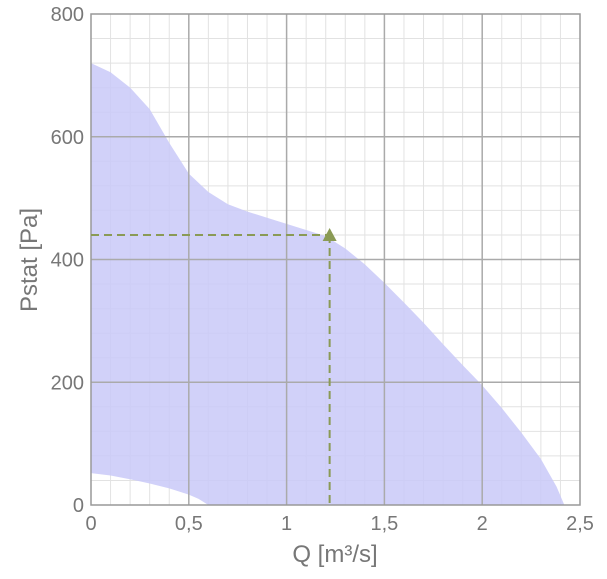 The image size is (607, 579). What do you see at coordinates (67, 15) in the screenshot?
I see `y-tick-label: 800` at bounding box center [67, 15].